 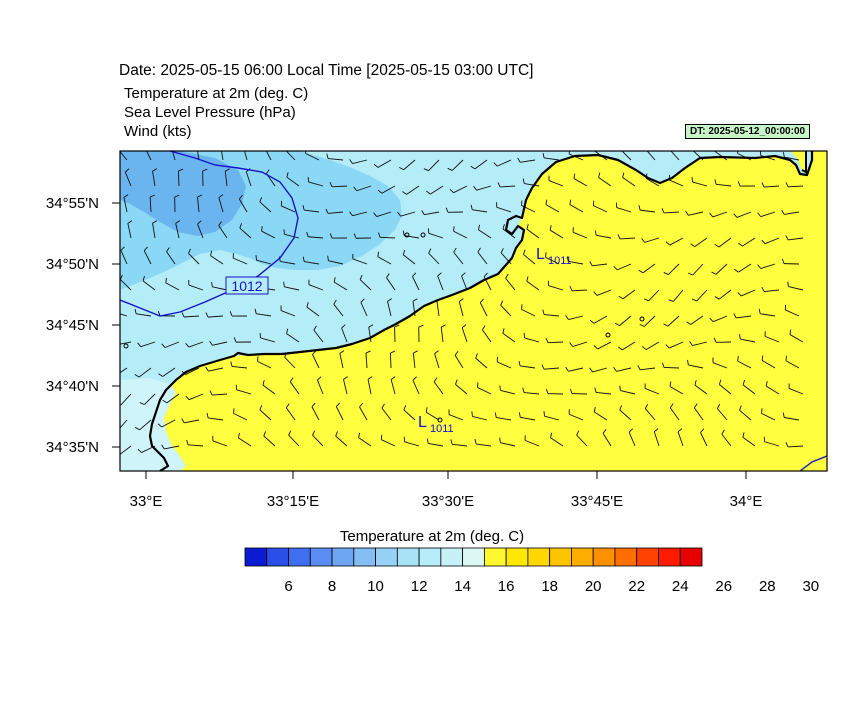 I want to click on lat-tick-label: 34°50'N, so click(x=72, y=264).